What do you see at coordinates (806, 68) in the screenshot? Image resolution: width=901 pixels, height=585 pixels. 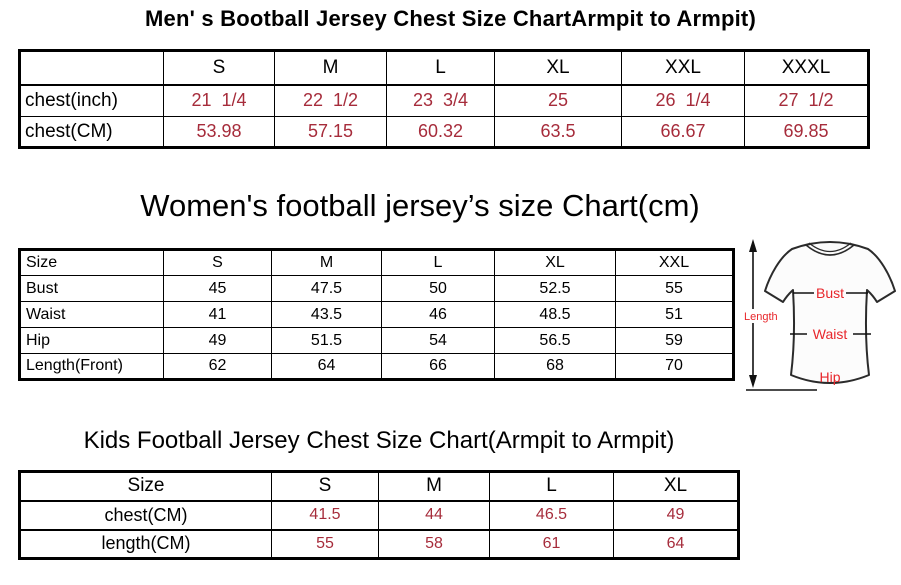 I see `size-column-header: XXXL` at bounding box center [806, 68].